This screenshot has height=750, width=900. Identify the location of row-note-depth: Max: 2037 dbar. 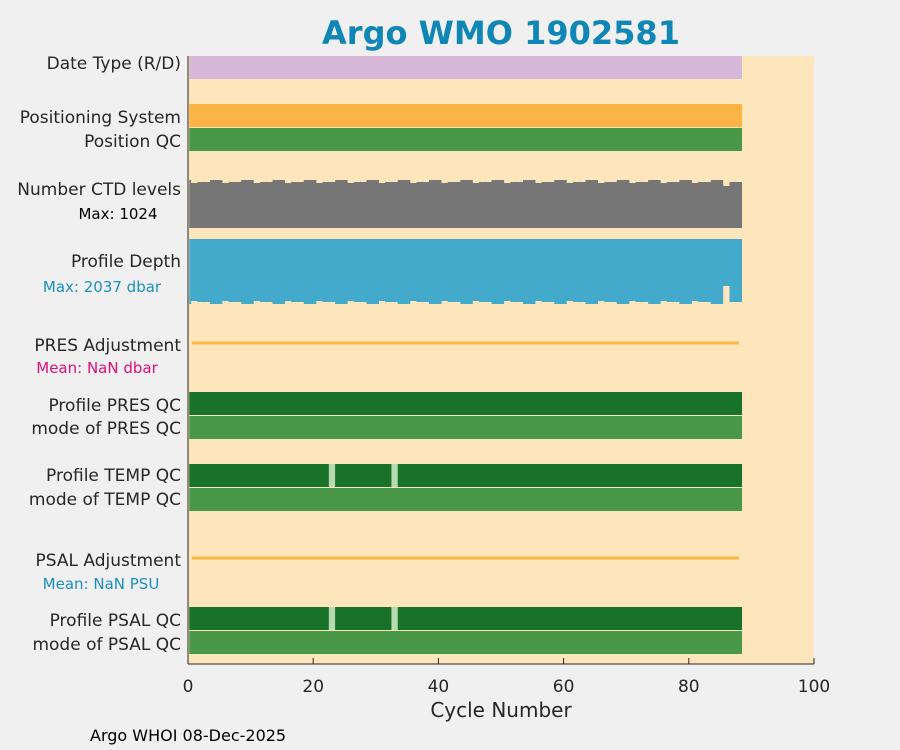
(102, 287).